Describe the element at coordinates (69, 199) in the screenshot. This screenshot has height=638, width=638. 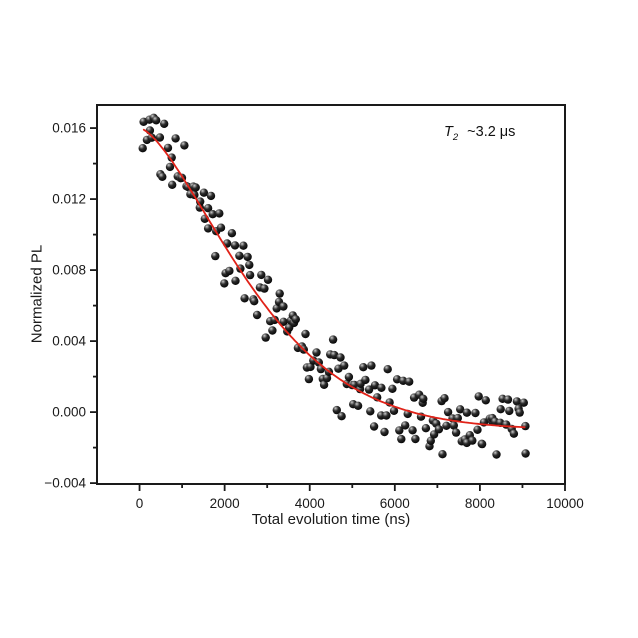
I see `y-tick-label: 0.012` at that location.